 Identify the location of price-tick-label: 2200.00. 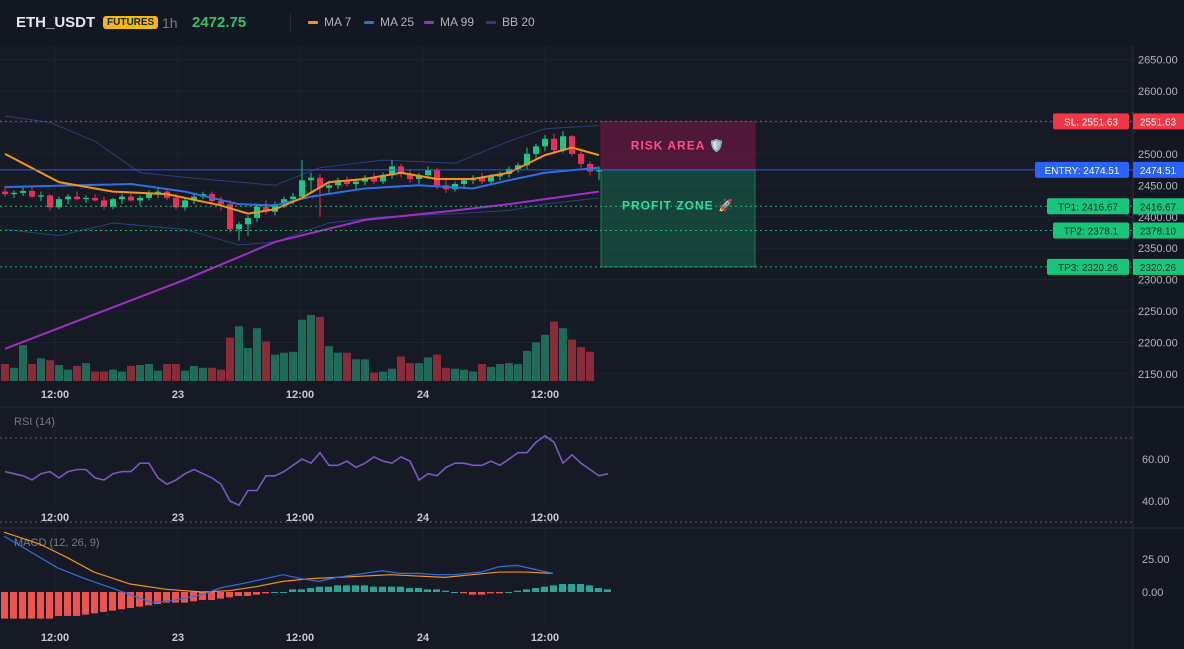
(1158, 344).